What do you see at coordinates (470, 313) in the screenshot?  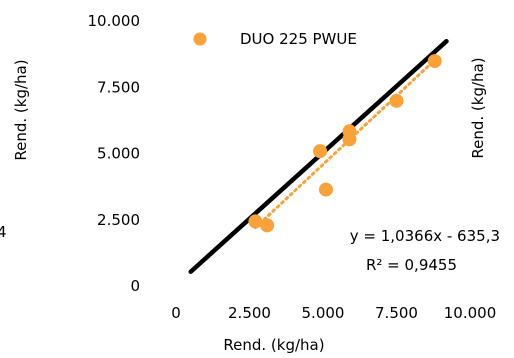 I see `x-tick-label: 10.000` at bounding box center [470, 313].